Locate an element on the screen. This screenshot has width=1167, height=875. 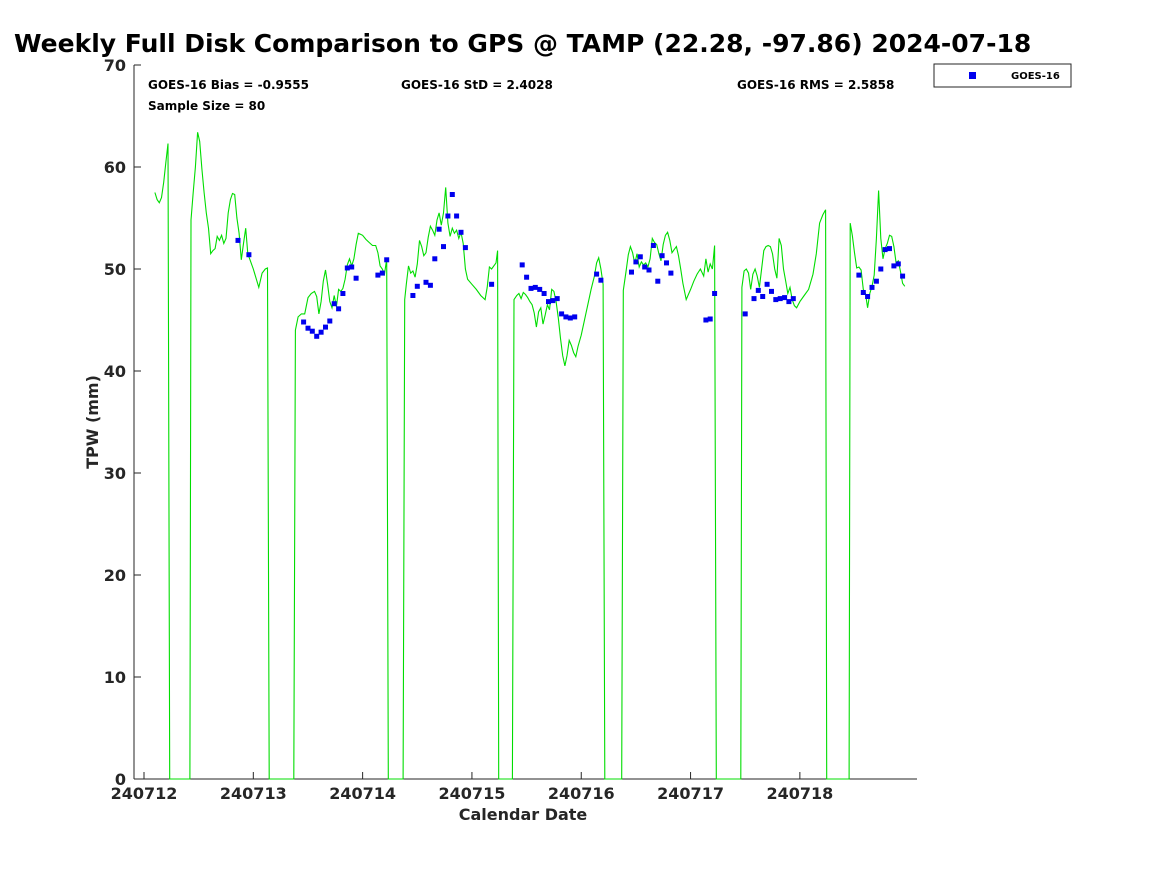
y-tick-label: 60 is located at coordinates (115, 167).